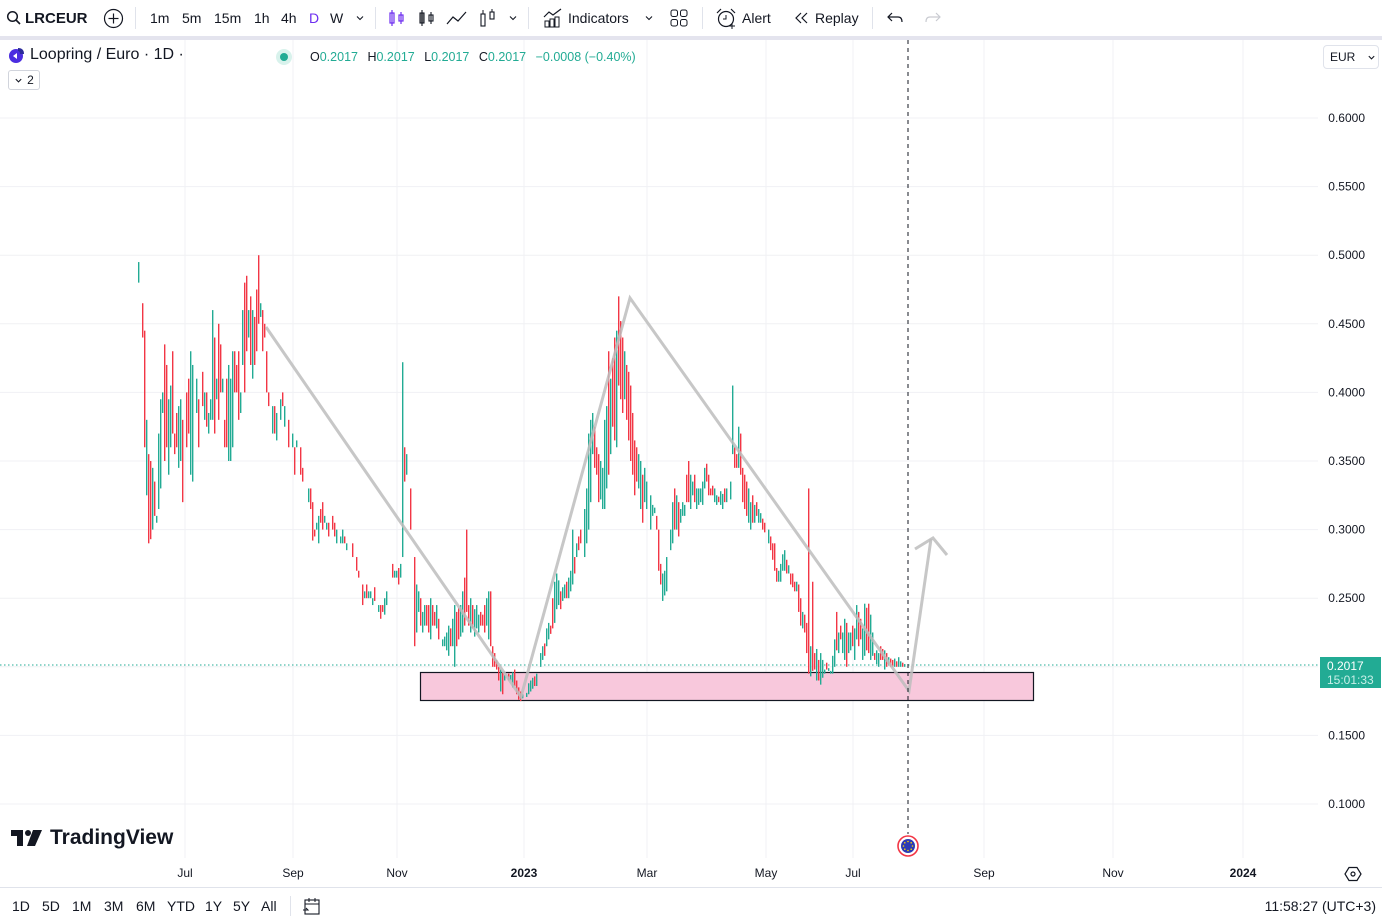 The height and width of the screenshot is (922, 1382). I want to click on replay-label: Replay, so click(837, 18).